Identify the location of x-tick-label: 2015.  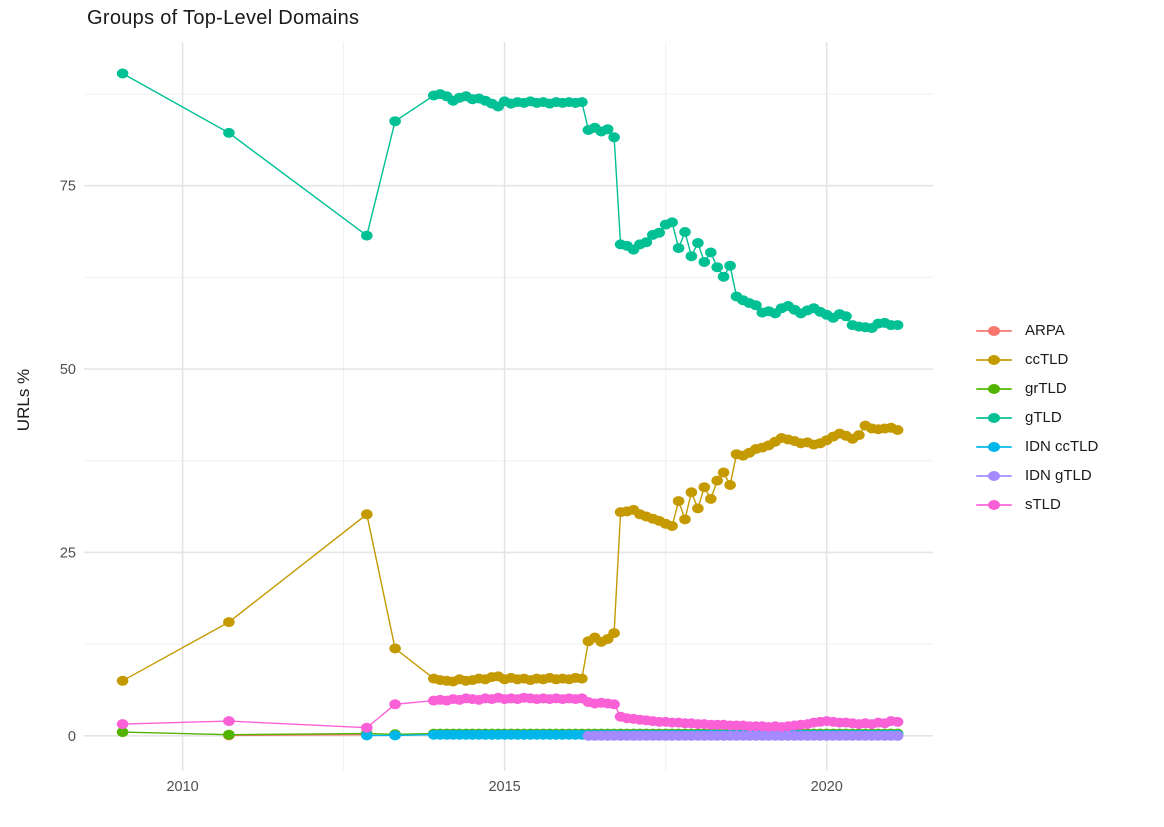
(504, 787).